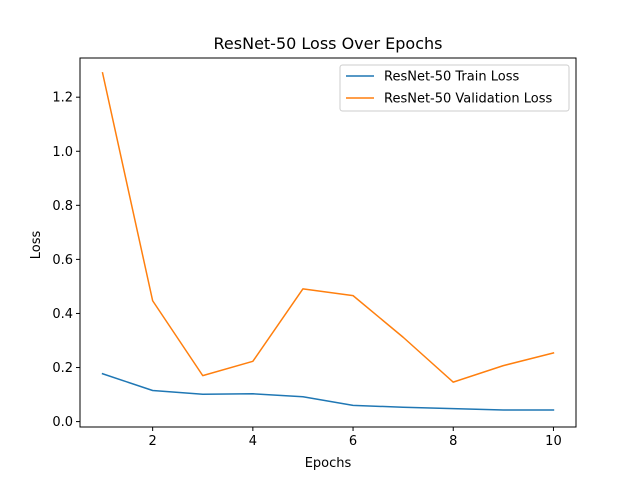  I want to click on x-tick-label: 10, so click(553, 441).